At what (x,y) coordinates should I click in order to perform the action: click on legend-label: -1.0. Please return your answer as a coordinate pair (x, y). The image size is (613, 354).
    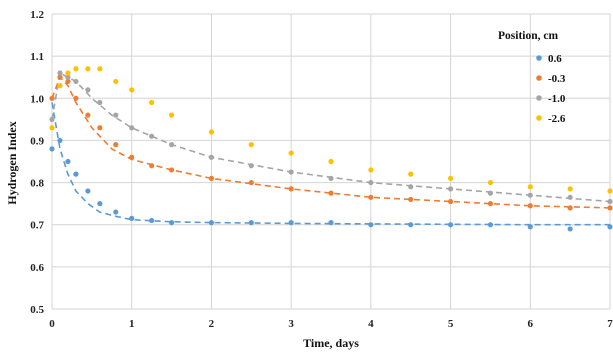
    Looking at the image, I should click on (557, 99).